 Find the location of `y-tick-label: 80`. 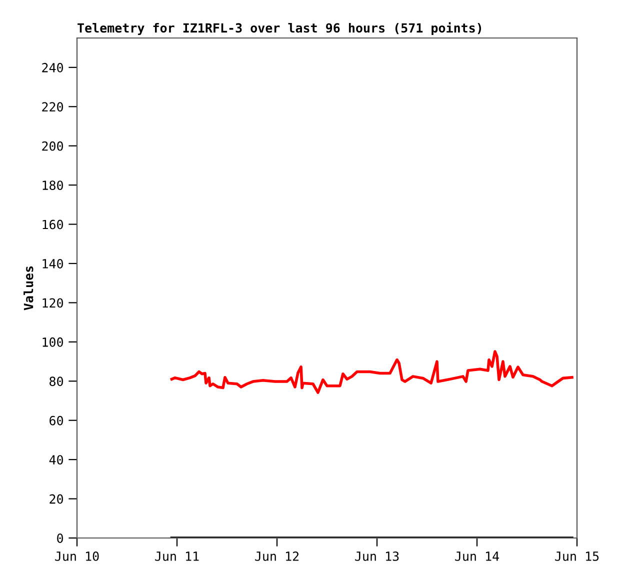

y-tick-label: 80 is located at coordinates (56, 381).